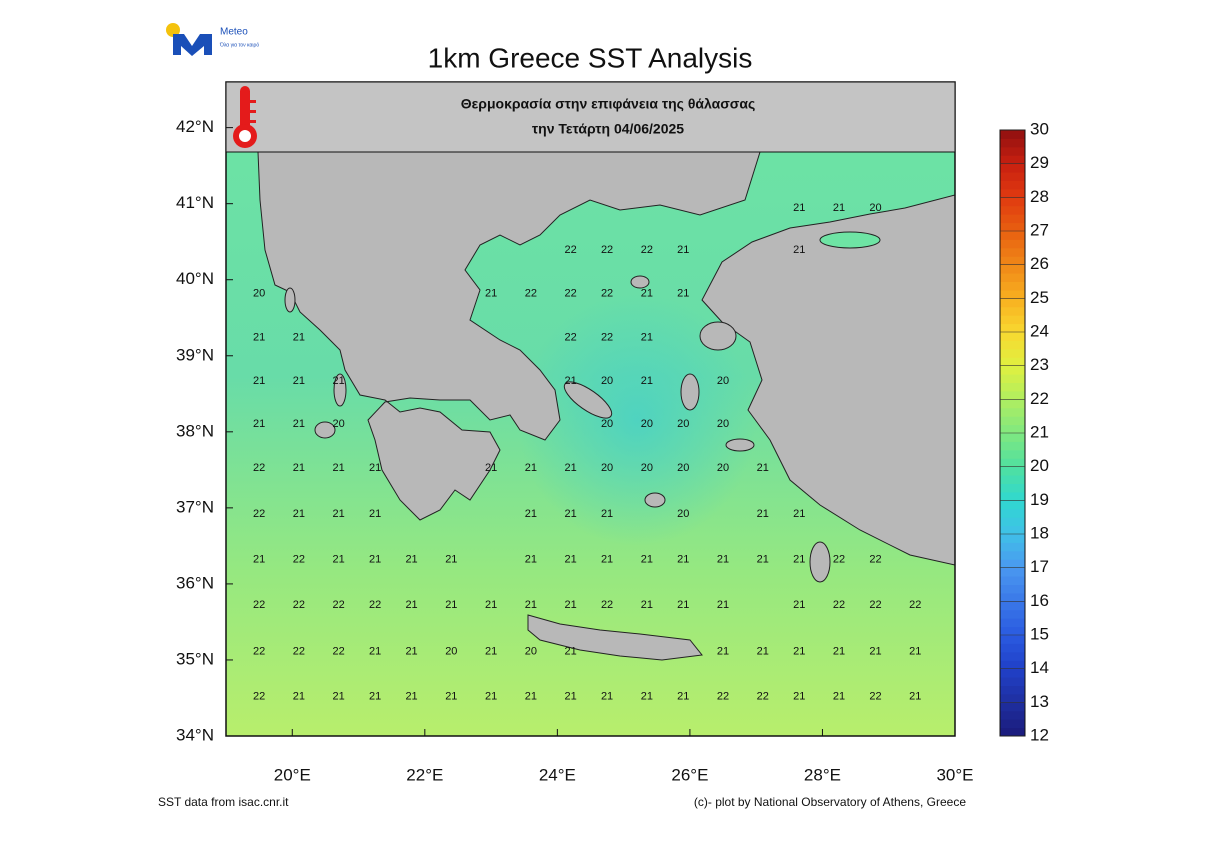  Describe the element at coordinates (822, 774) in the screenshot. I see `x-tick-label: 28°E` at that location.